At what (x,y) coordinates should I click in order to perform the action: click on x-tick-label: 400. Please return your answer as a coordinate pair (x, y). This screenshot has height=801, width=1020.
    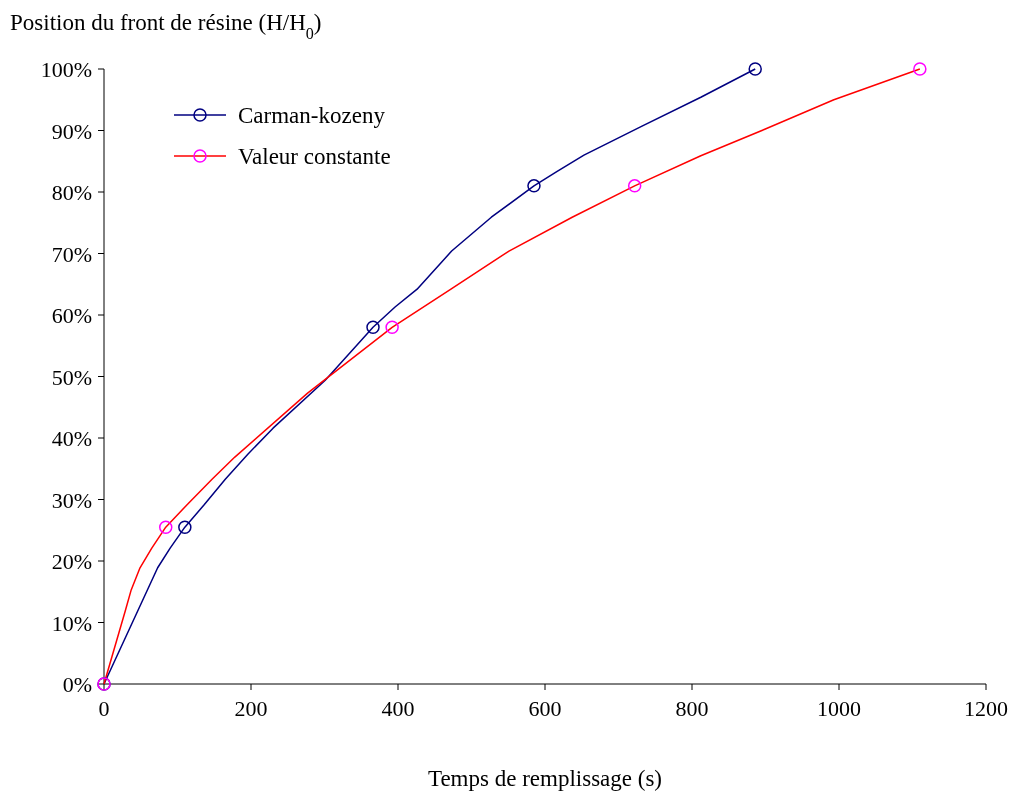
    Looking at the image, I should click on (398, 708).